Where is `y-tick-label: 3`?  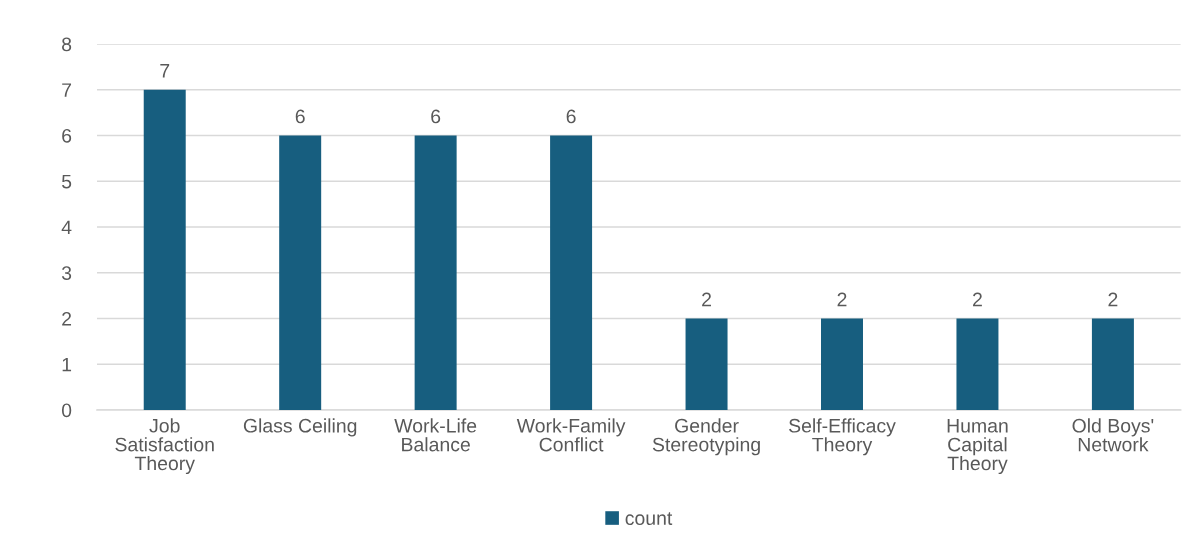
y-tick-label: 3 is located at coordinates (66, 273).